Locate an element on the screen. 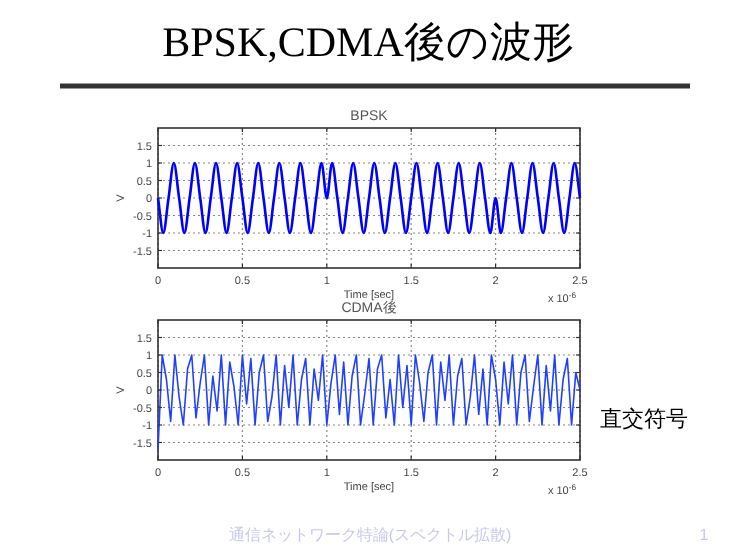  line-series is located at coordinates (369, 402).